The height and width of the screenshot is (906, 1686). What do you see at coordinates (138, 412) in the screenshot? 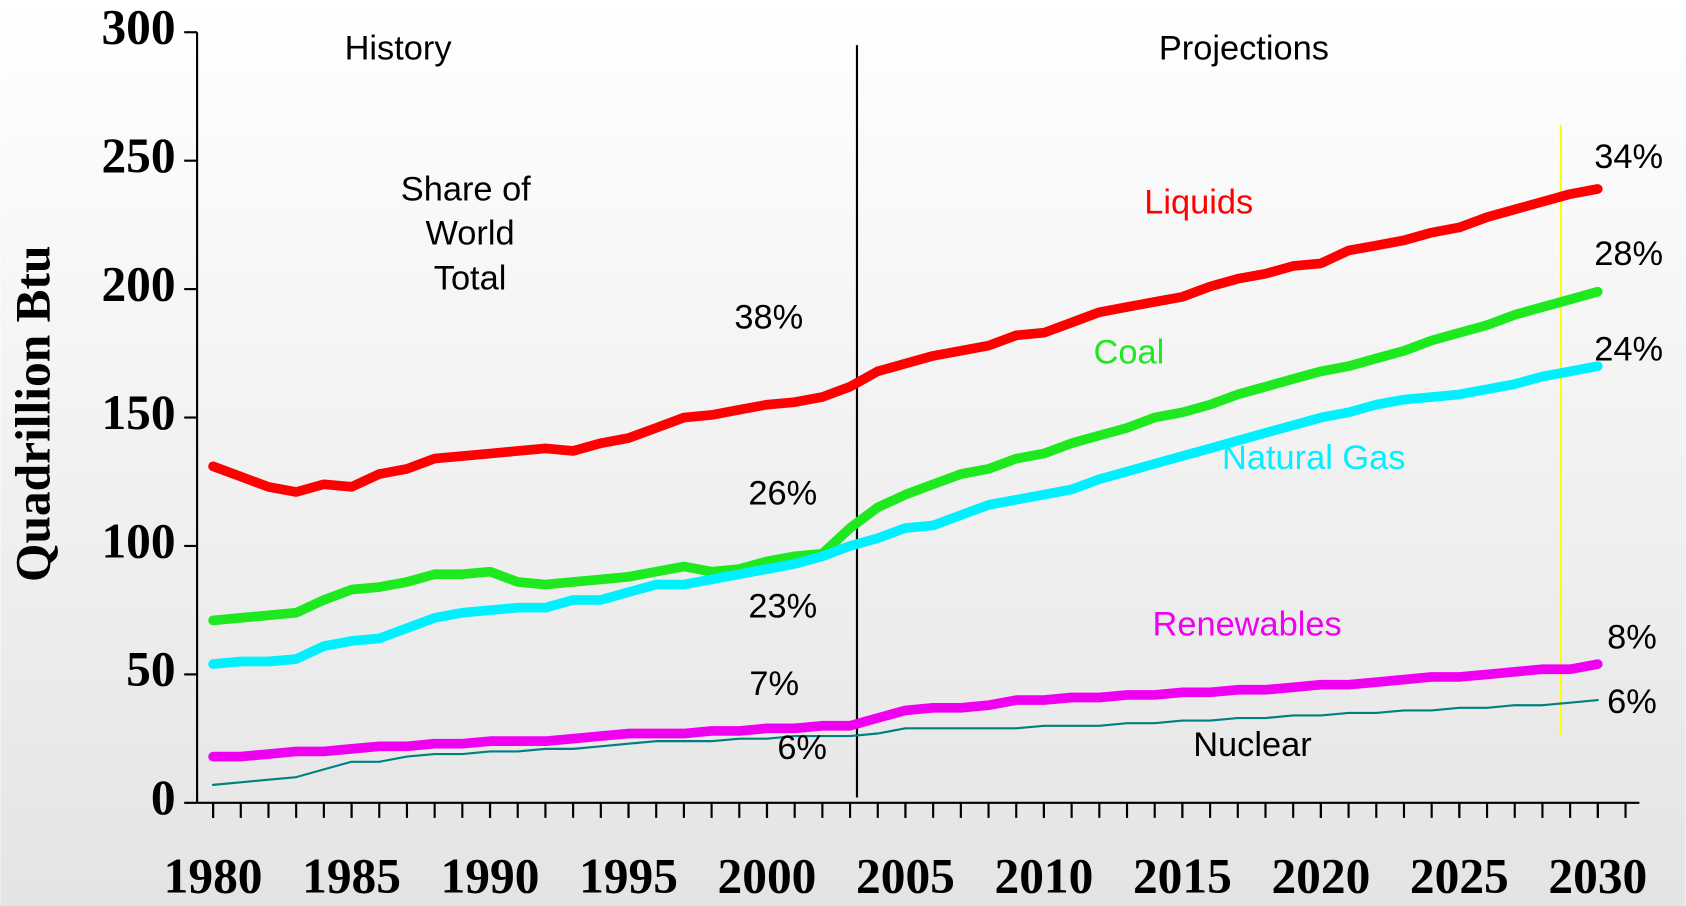
I see `y-tick-label: 150` at bounding box center [138, 412].